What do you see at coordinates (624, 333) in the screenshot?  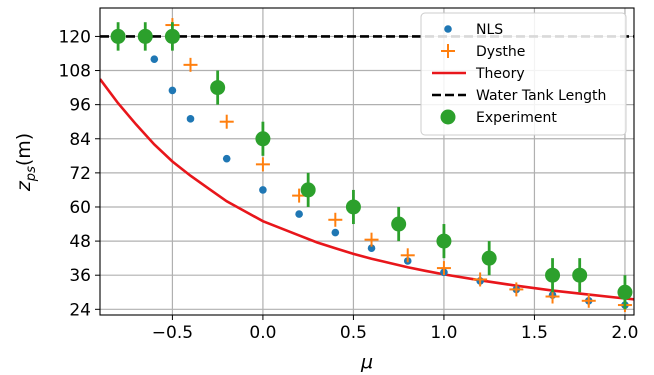 I see `x-tick-label: 2.0` at bounding box center [624, 333].